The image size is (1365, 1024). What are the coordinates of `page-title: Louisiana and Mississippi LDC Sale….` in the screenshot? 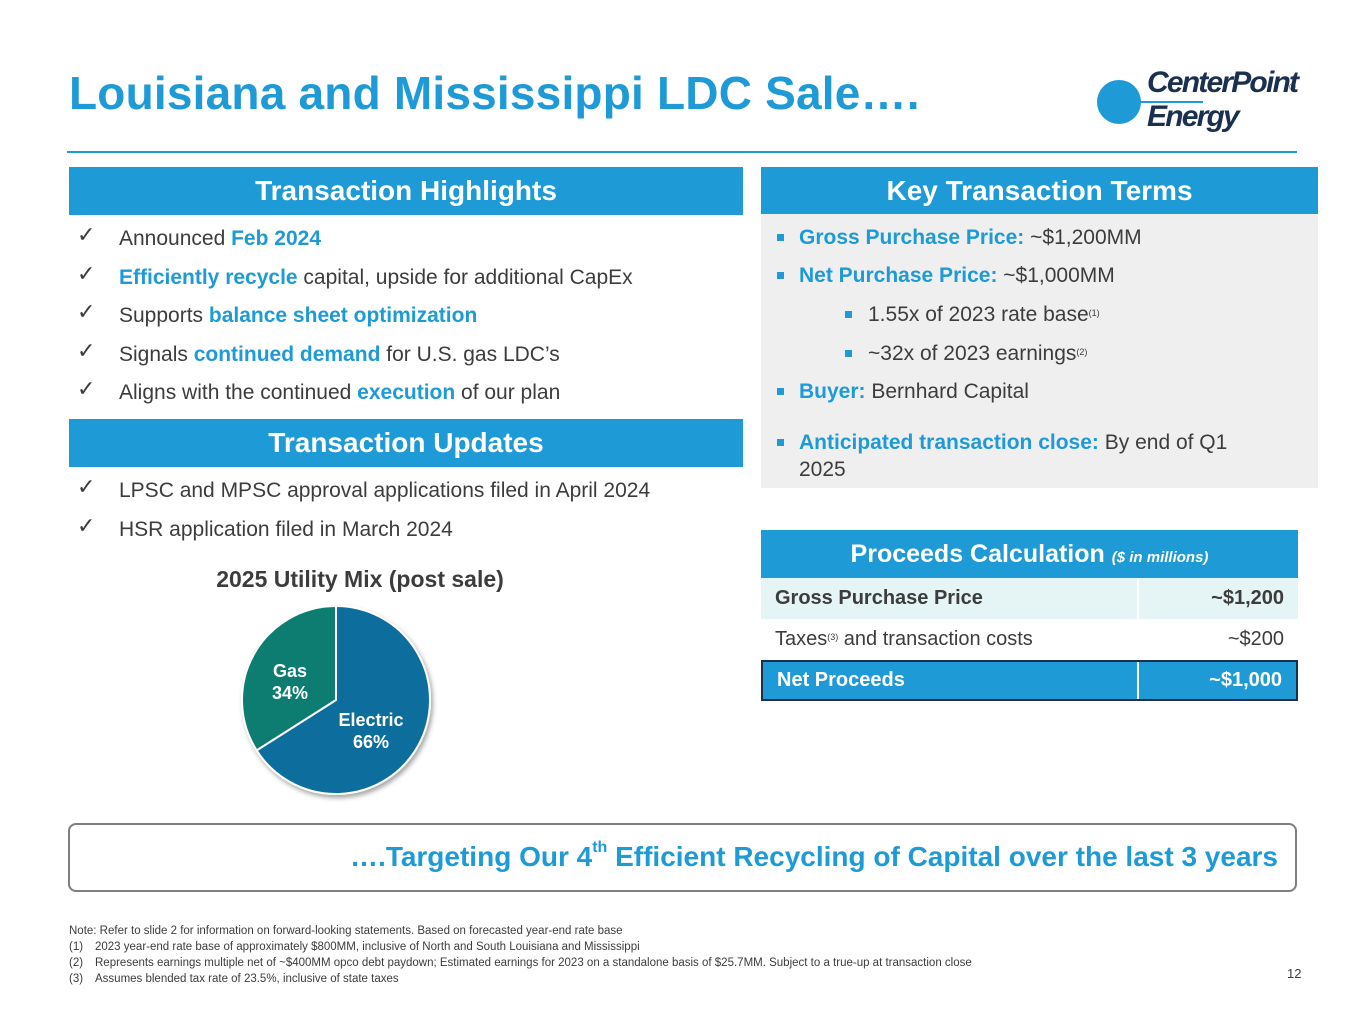 It's located at (494, 93).